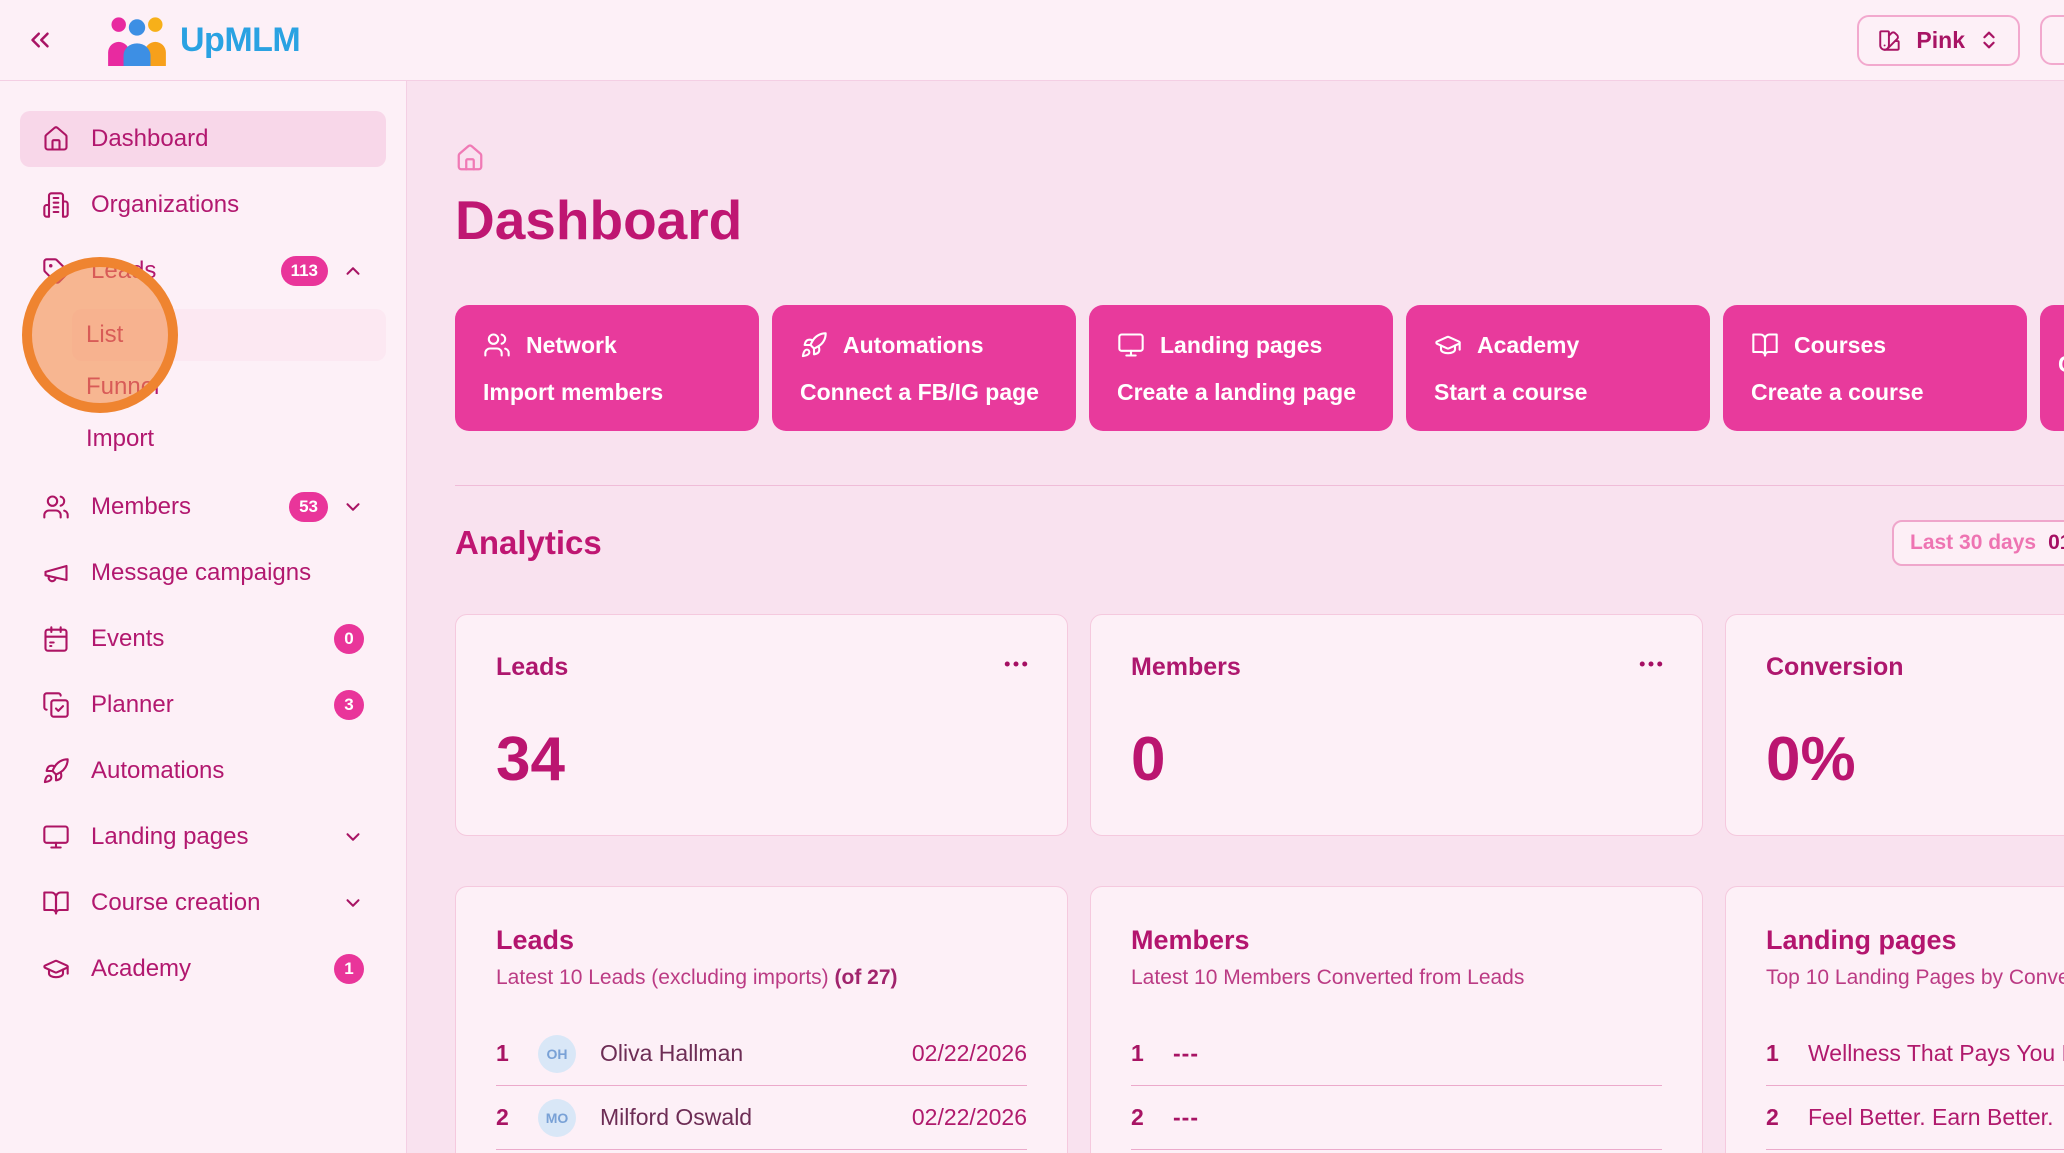 This screenshot has width=2064, height=1153. Describe the element at coordinates (240, 39) in the screenshot. I see `brand-name: UpMLM` at that location.